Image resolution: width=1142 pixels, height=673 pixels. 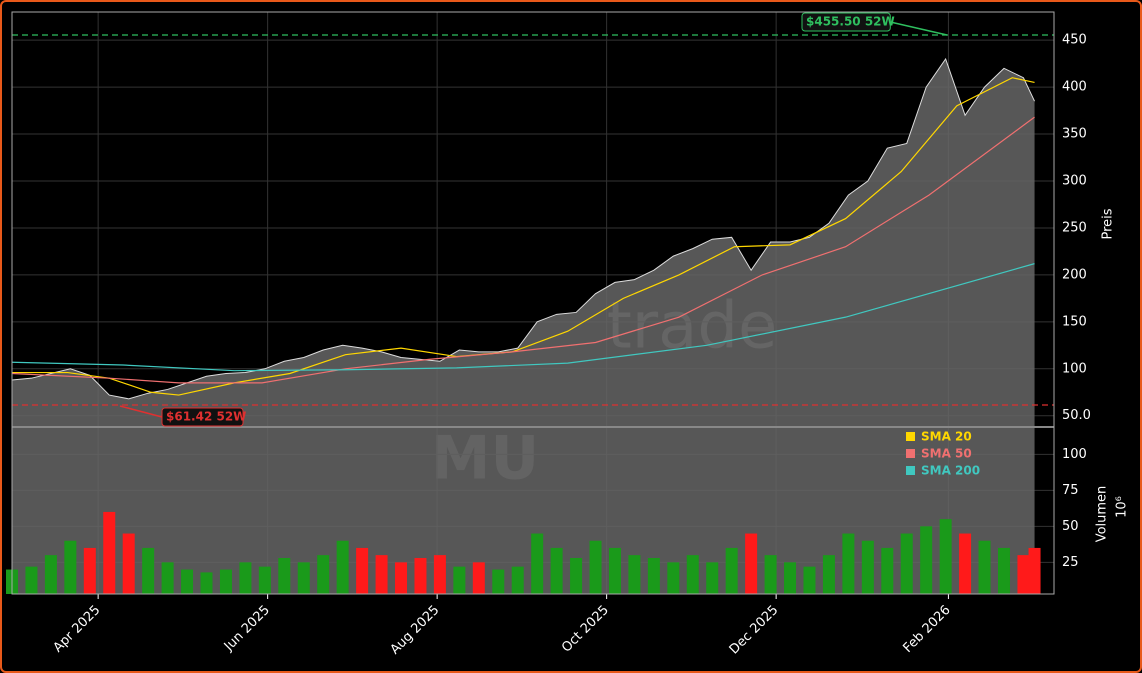 I want to click on x-tick-label: Aug 2025, so click(x=415, y=630).